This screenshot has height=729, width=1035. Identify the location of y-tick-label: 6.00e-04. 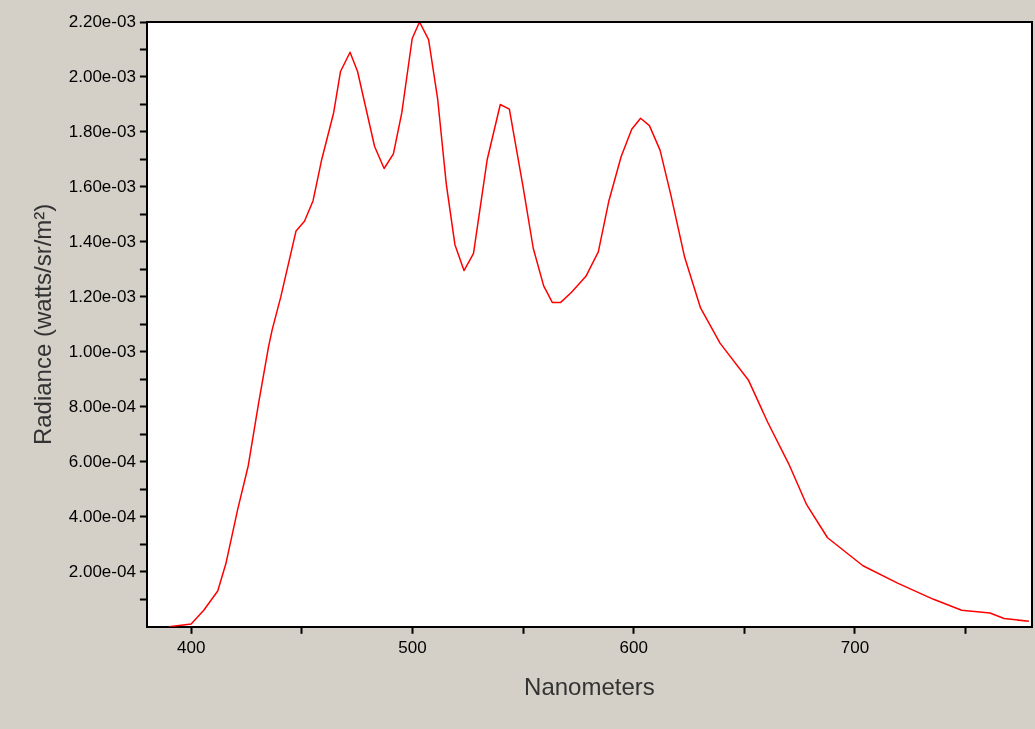
(102, 461).